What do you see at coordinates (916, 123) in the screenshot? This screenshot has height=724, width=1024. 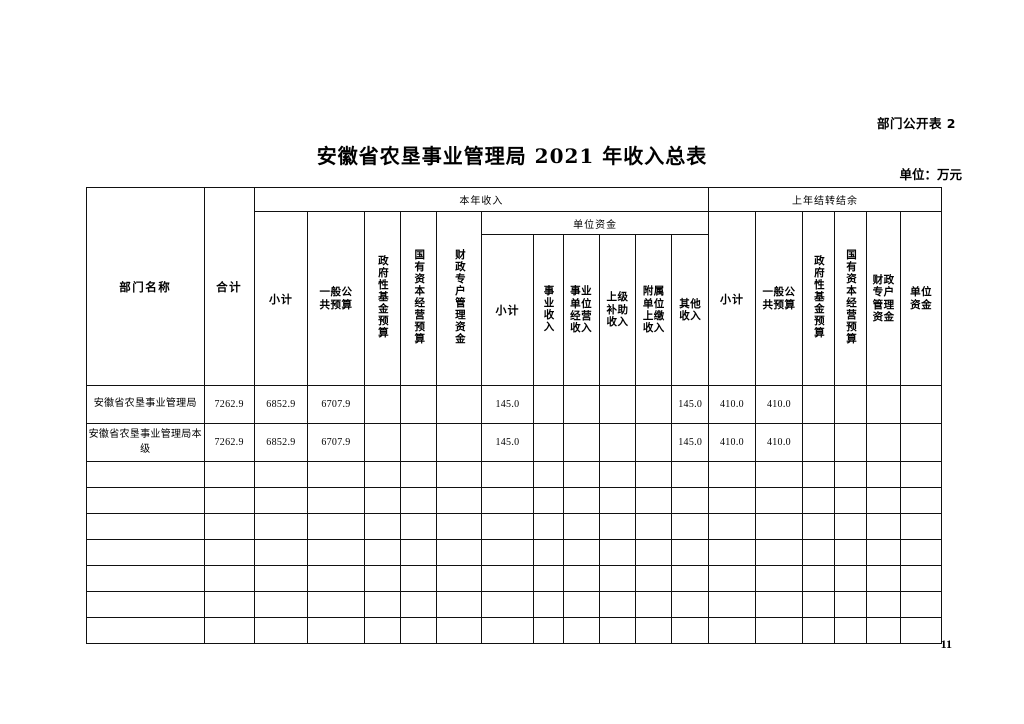 I see `form-label: 部门公开表 2` at bounding box center [916, 123].